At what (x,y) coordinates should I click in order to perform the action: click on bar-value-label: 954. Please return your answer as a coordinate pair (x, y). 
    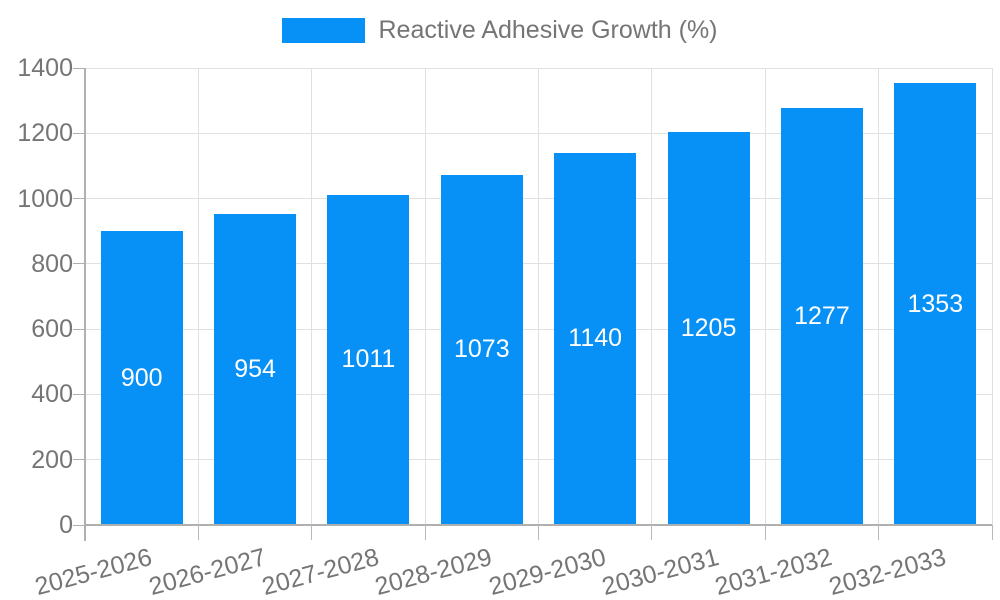
    Looking at the image, I should click on (255, 368).